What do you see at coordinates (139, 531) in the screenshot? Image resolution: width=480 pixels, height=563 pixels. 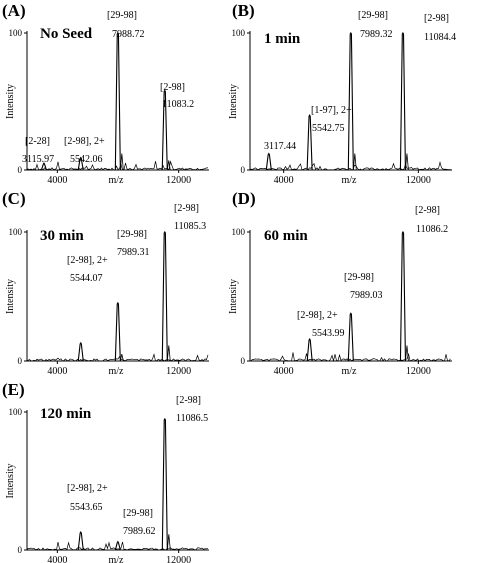 I see `peak-value-label: 7989.62` at bounding box center [139, 531].